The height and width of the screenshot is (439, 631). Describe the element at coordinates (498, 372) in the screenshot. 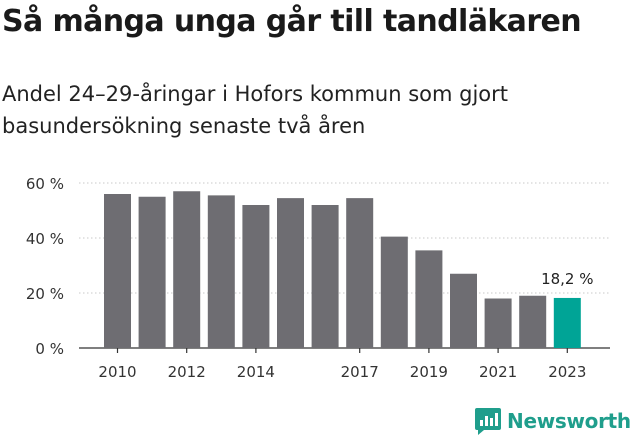

I see `x-tick-label: 2021` at that location.